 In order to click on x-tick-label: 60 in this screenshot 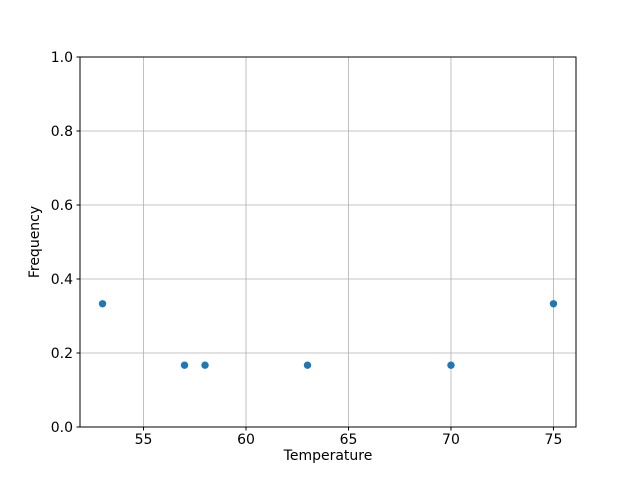, I will do `click(246, 440)`.